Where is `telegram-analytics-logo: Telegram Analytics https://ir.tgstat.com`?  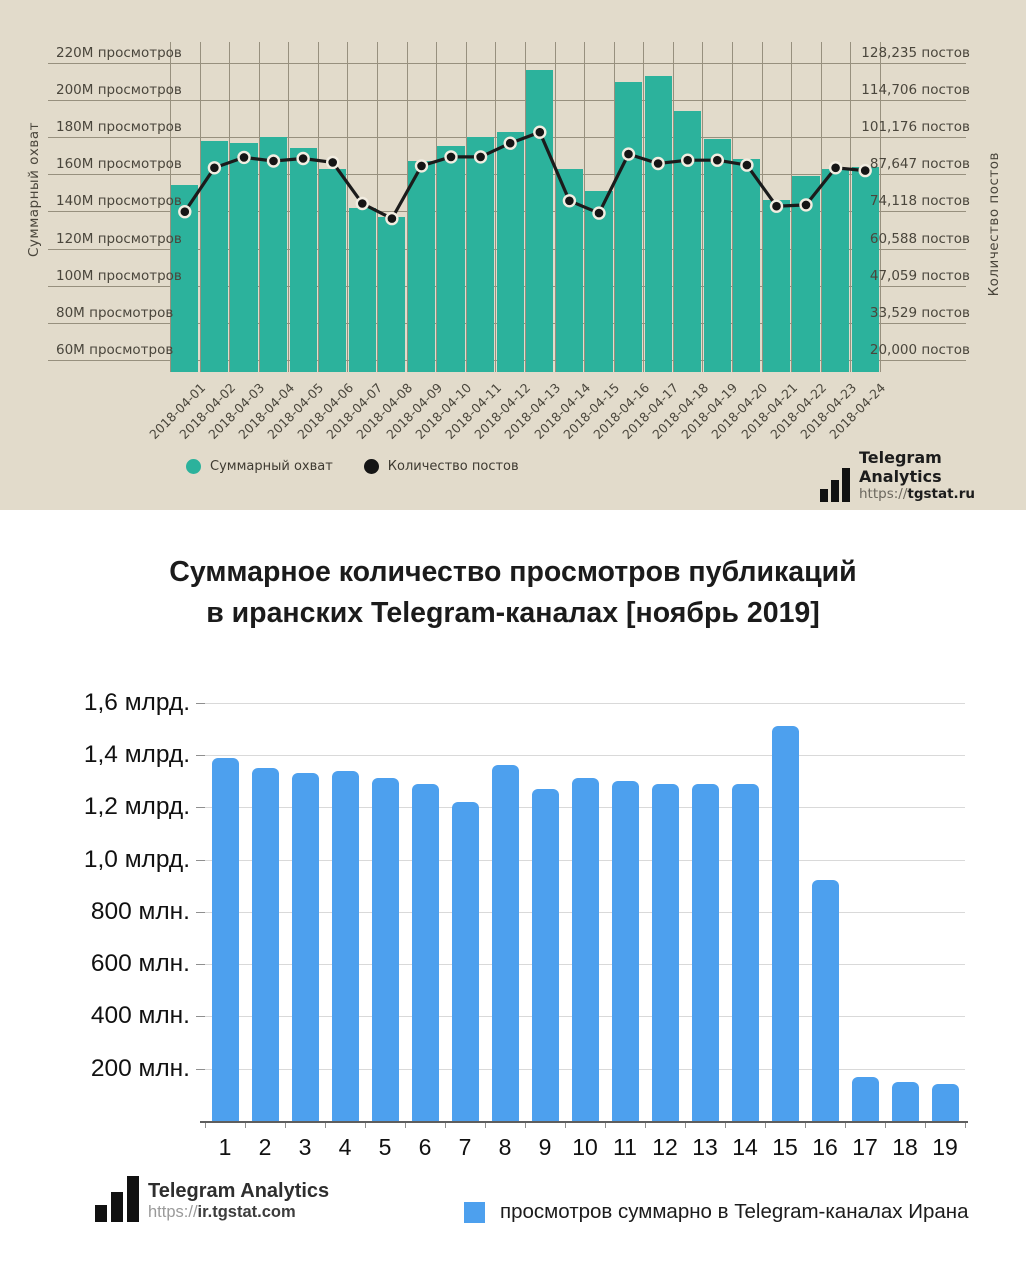
telegram-analytics-logo: Telegram Analytics https://ir.tgstat.com is located at coordinates (212, 1199).